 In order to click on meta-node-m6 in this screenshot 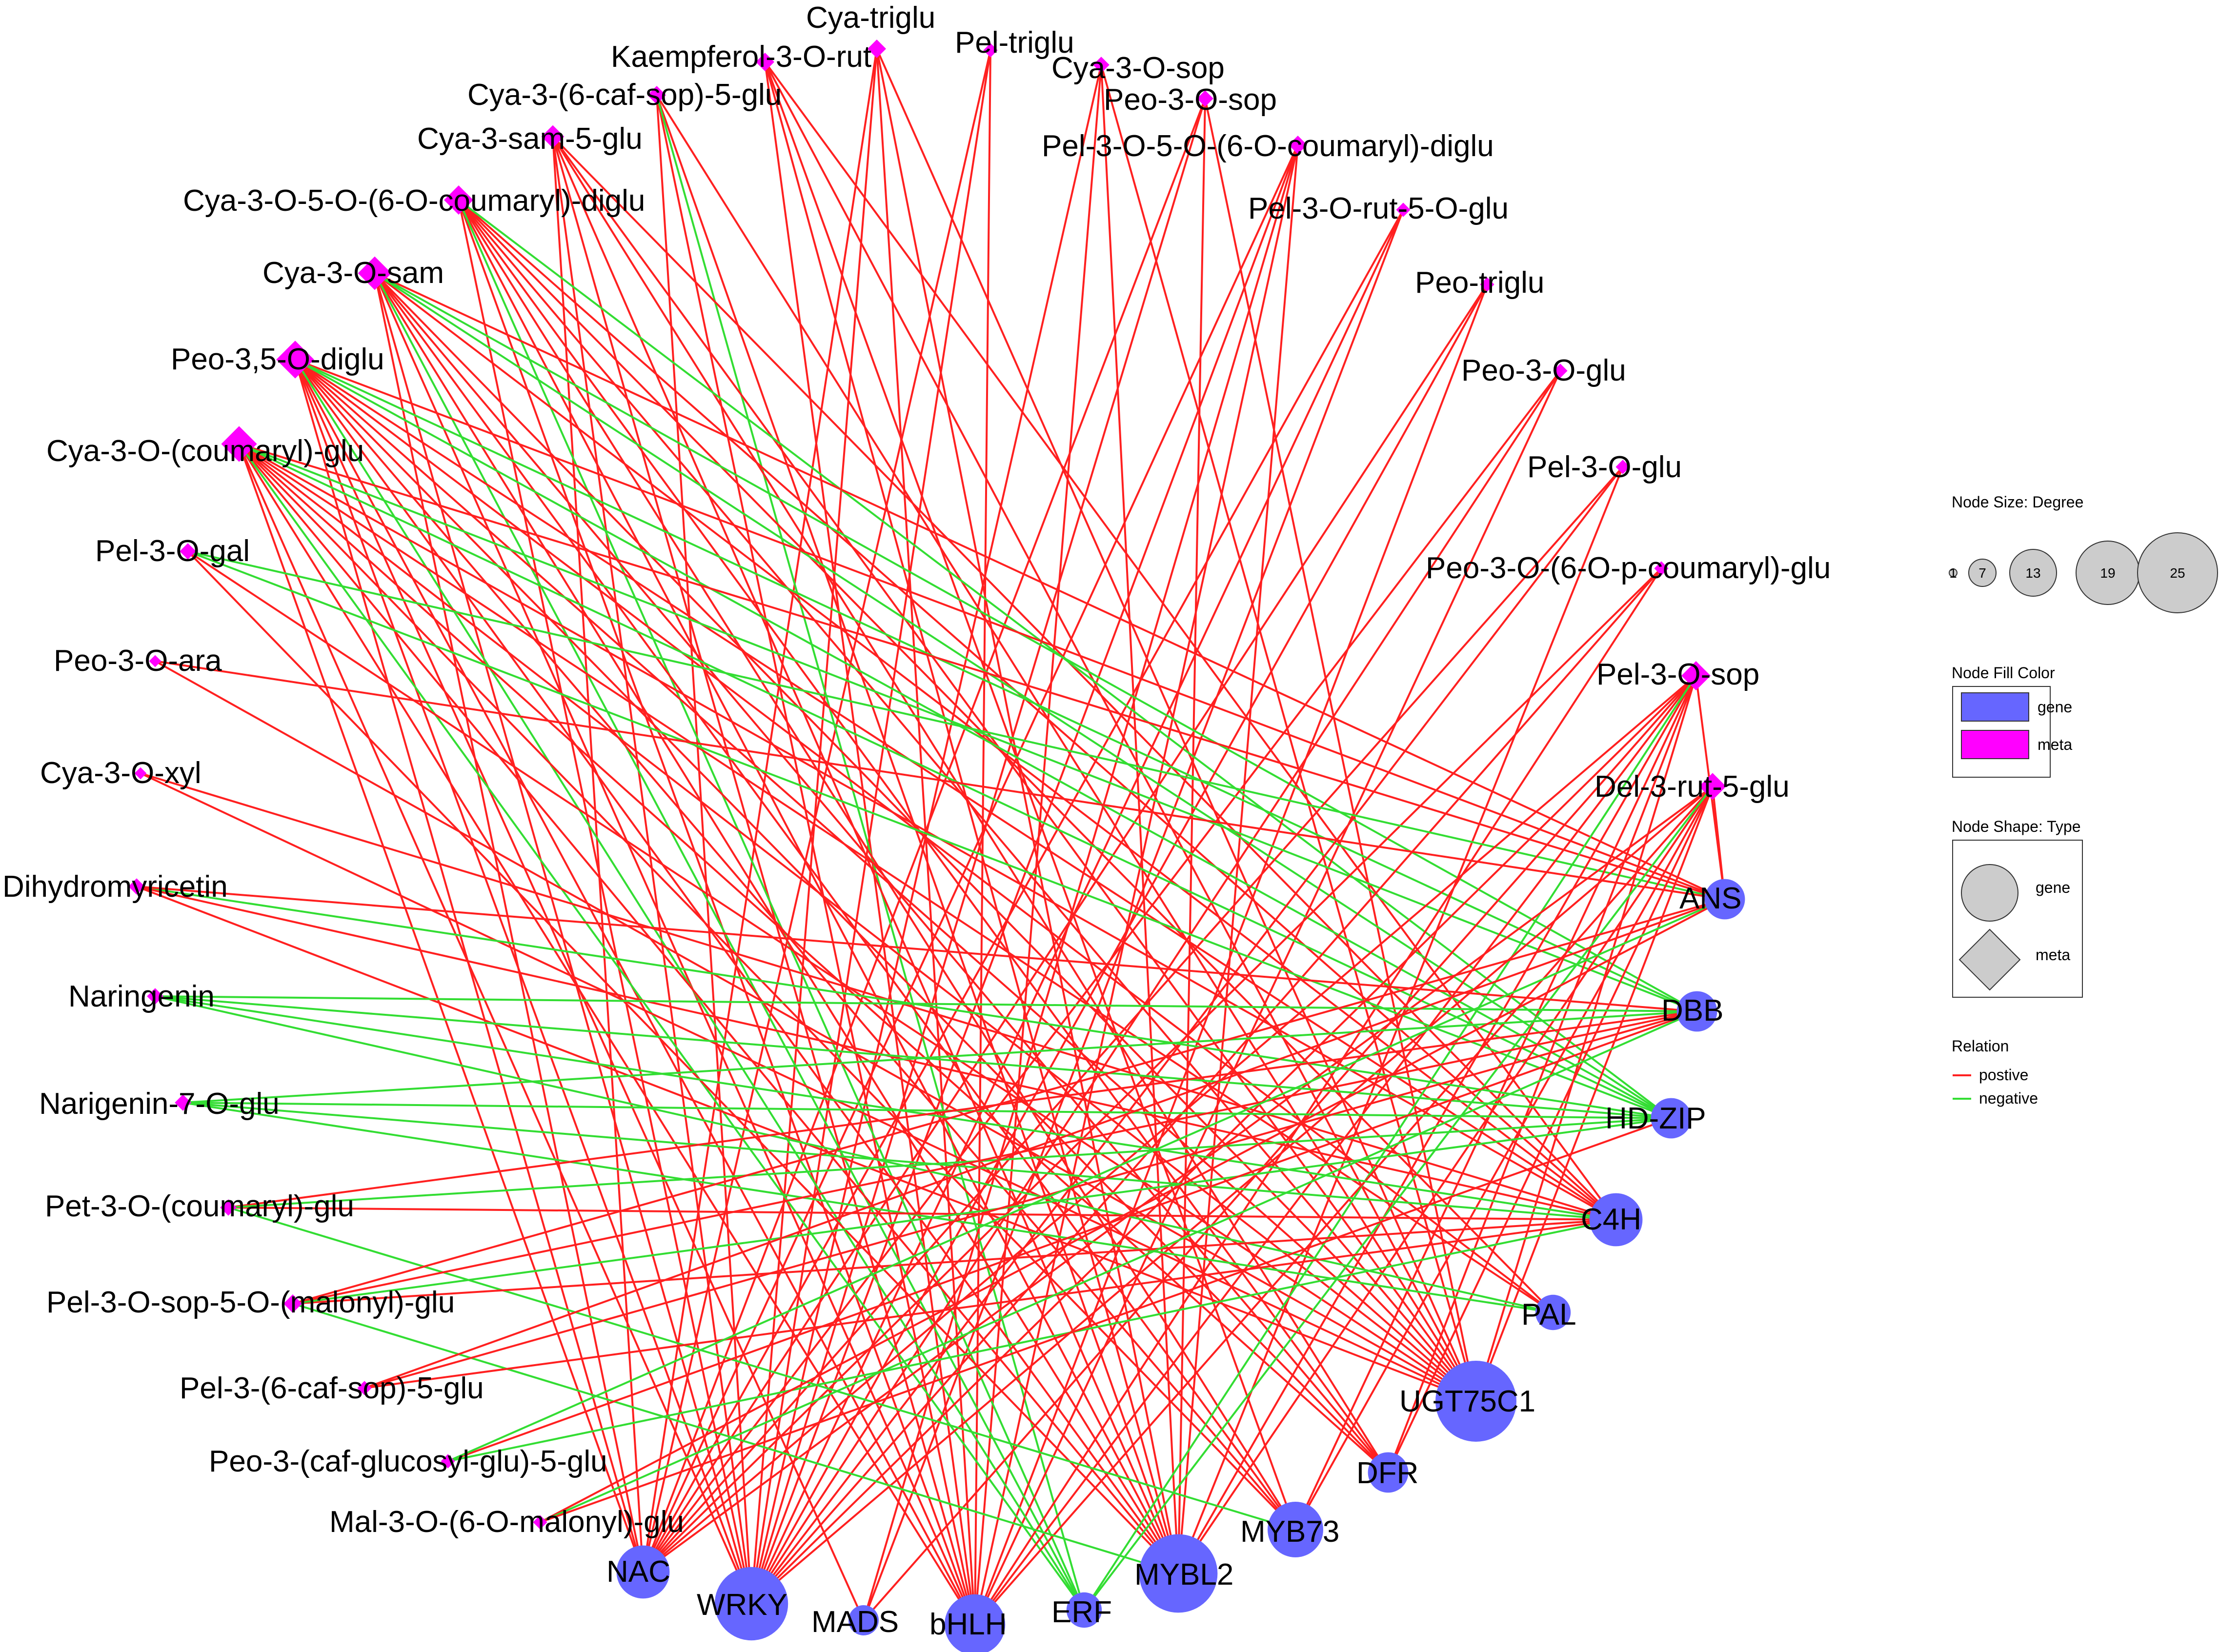, I will do `click(656, 95)`.